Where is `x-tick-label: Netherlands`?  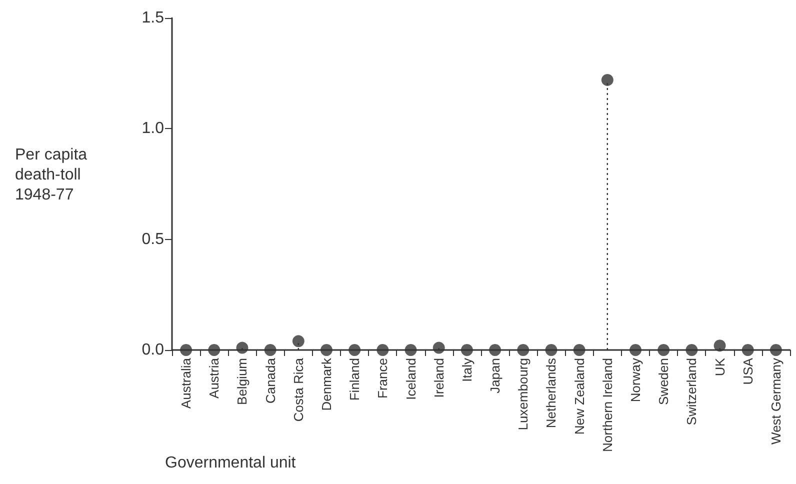 x-tick-label: Netherlands is located at coordinates (551, 393).